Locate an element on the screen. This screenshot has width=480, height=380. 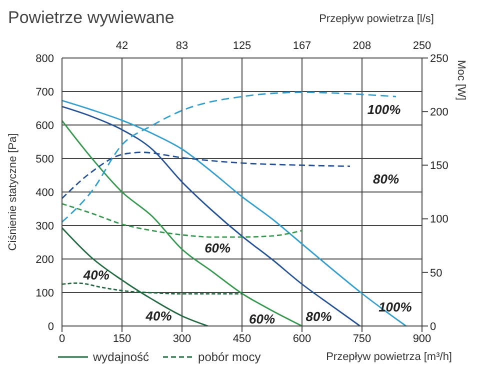
y-tick-label: 500 is located at coordinates (45, 159).